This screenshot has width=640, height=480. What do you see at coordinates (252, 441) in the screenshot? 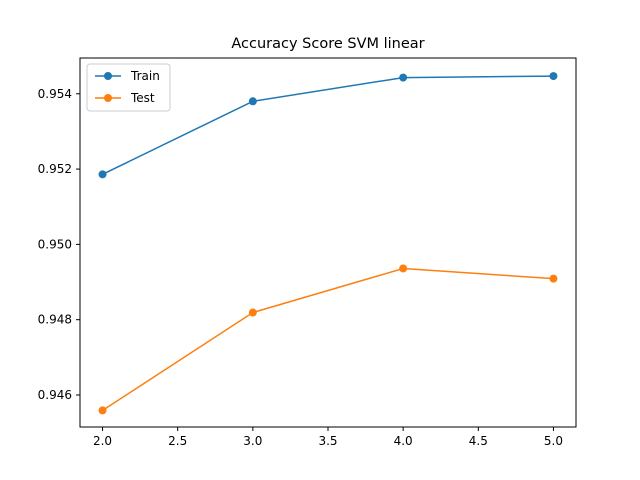
I see `x-tick-label: 3.0` at bounding box center [252, 441].